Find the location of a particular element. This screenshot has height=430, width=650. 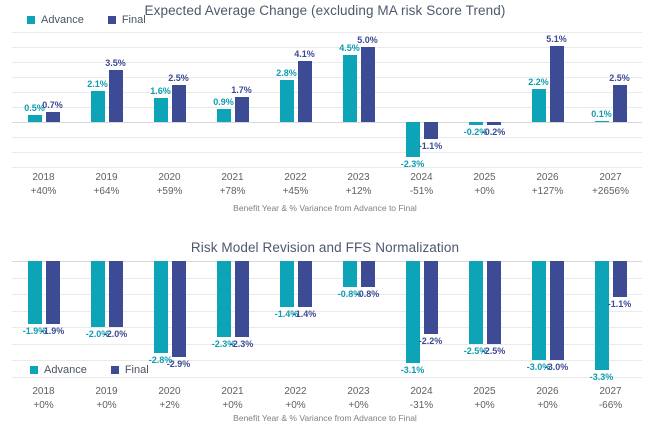

legend-item-final: Final is located at coordinates (129, 370).